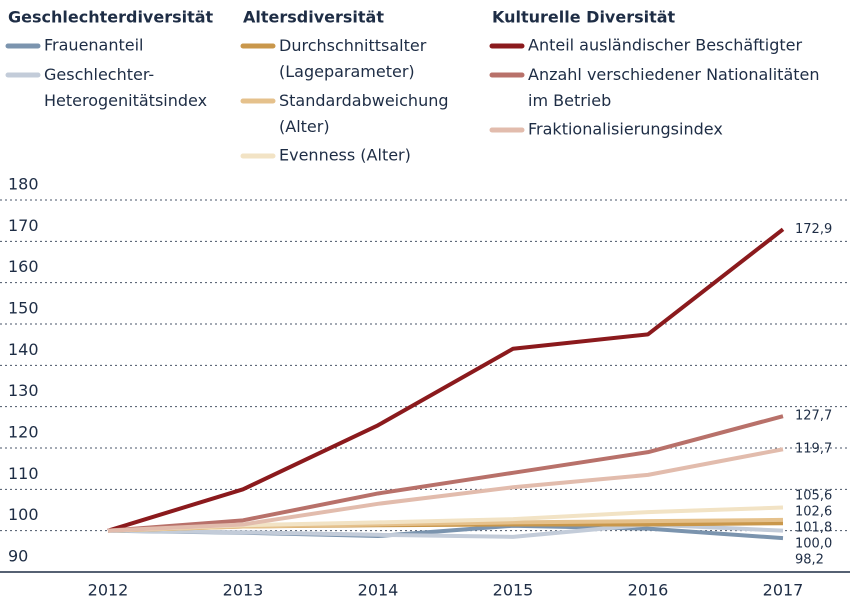 Image resolution: width=855 pixels, height=606 pixels. I want to click on y-tick-label: 160, so click(23, 266).